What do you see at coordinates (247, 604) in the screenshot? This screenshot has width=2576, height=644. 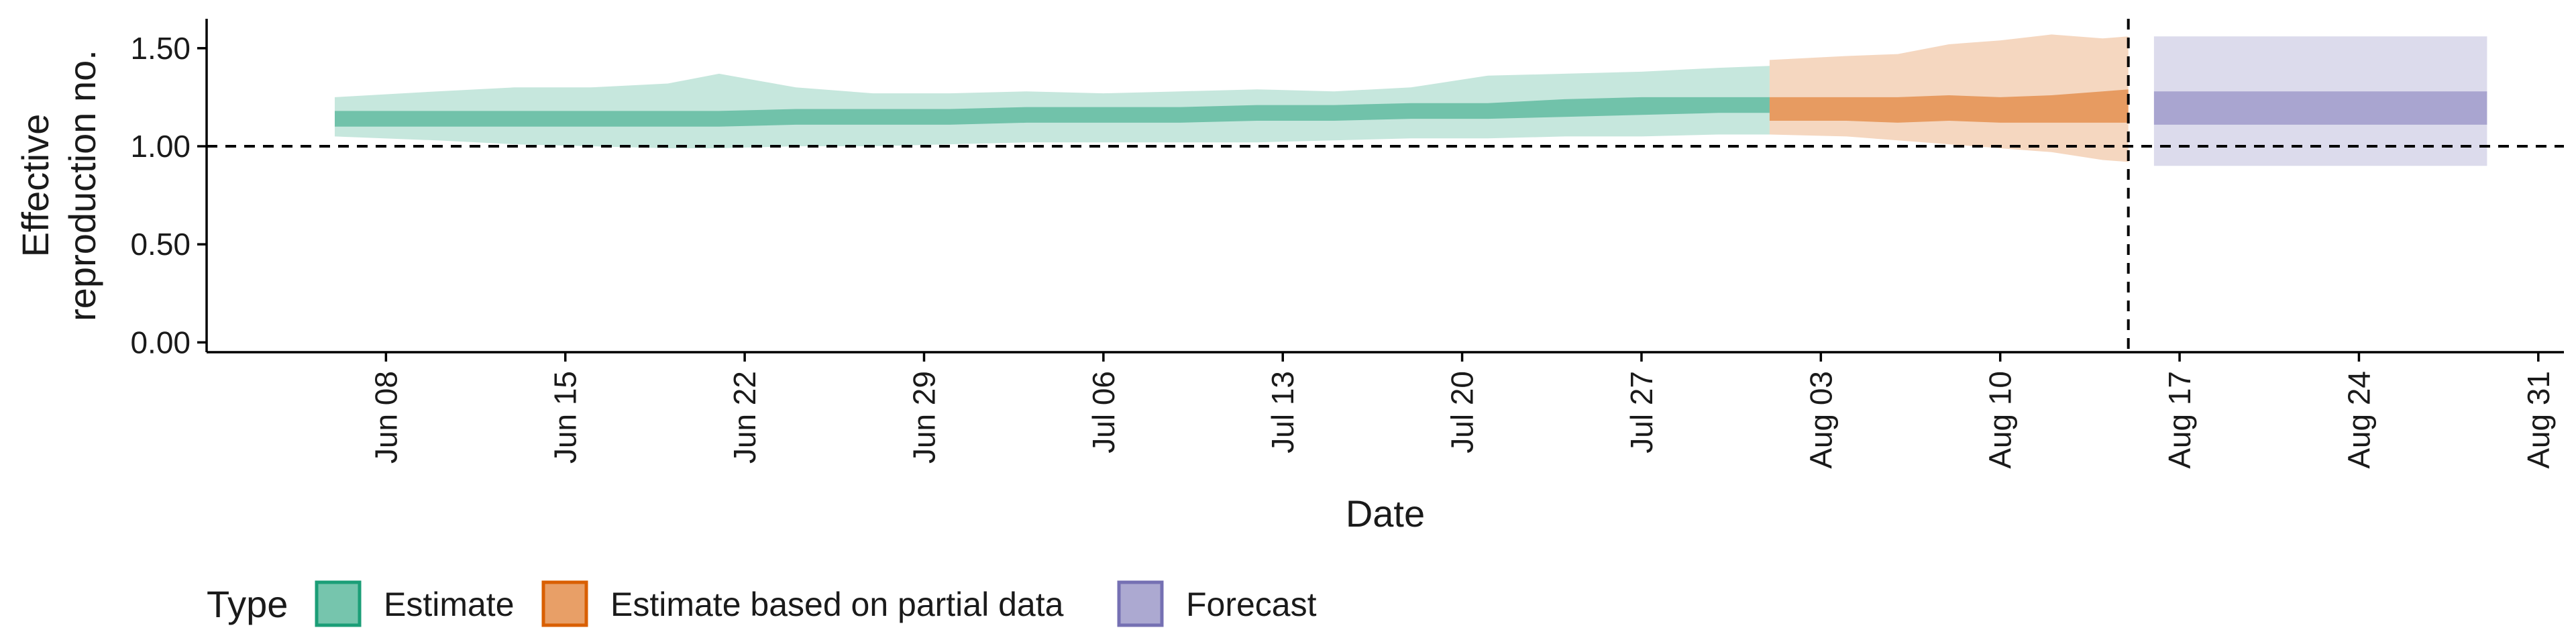 I see `legend-title: Type` at bounding box center [247, 604].